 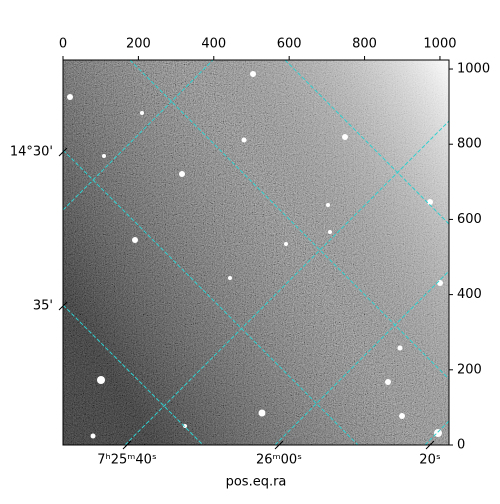 I want to click on y-tick-label: 400, so click(x=469, y=294).